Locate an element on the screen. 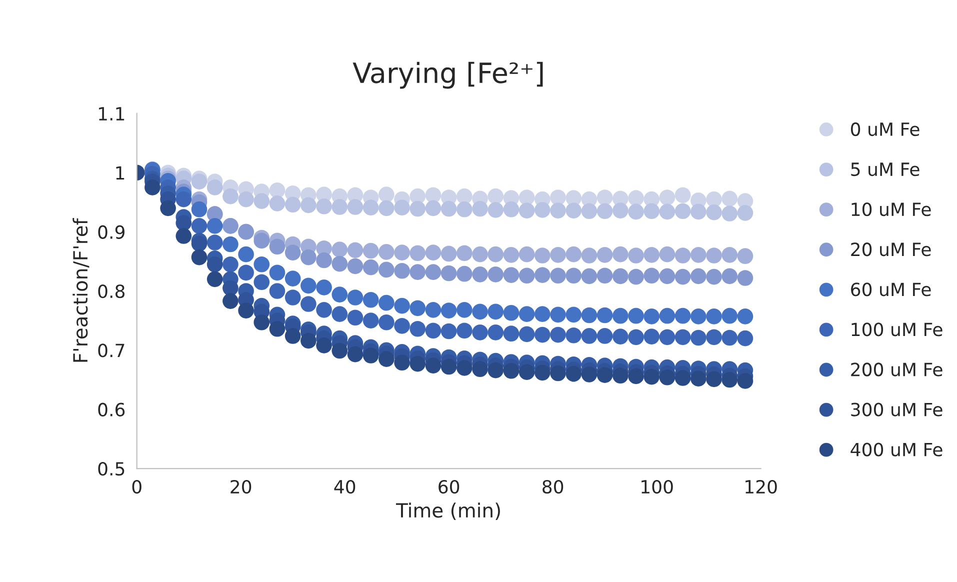  legend-label: 60 uM Fe is located at coordinates (891, 289).